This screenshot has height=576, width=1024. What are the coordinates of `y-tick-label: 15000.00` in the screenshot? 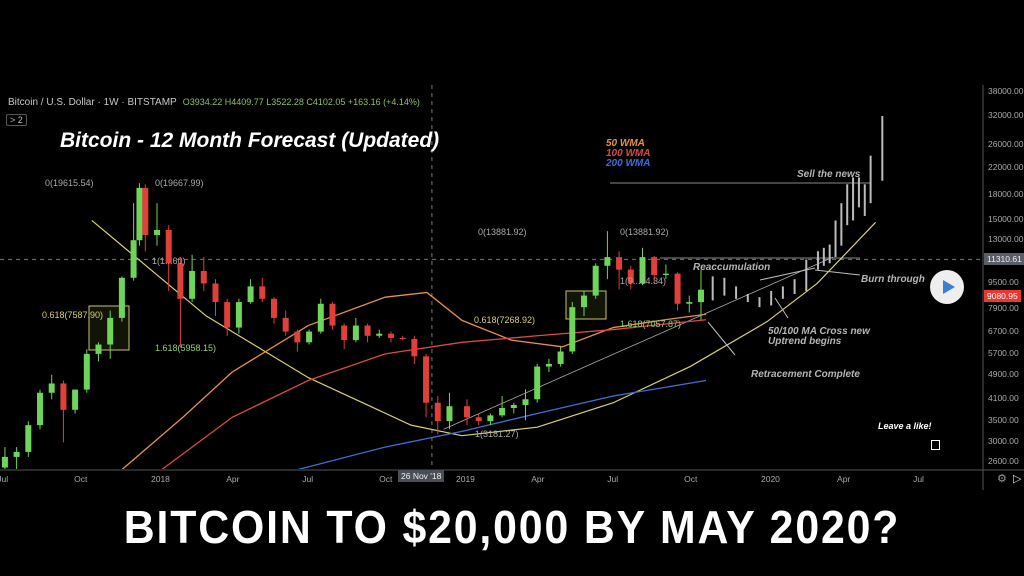 It's located at (1006, 219).